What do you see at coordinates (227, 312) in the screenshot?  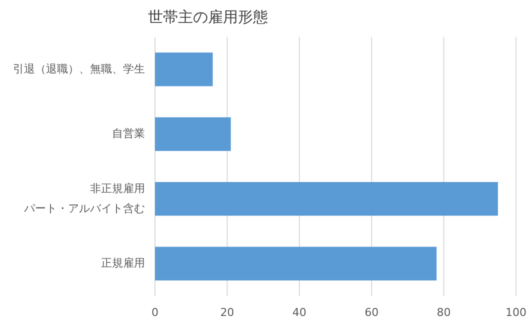 I see `x-tick-label: 20` at bounding box center [227, 312].